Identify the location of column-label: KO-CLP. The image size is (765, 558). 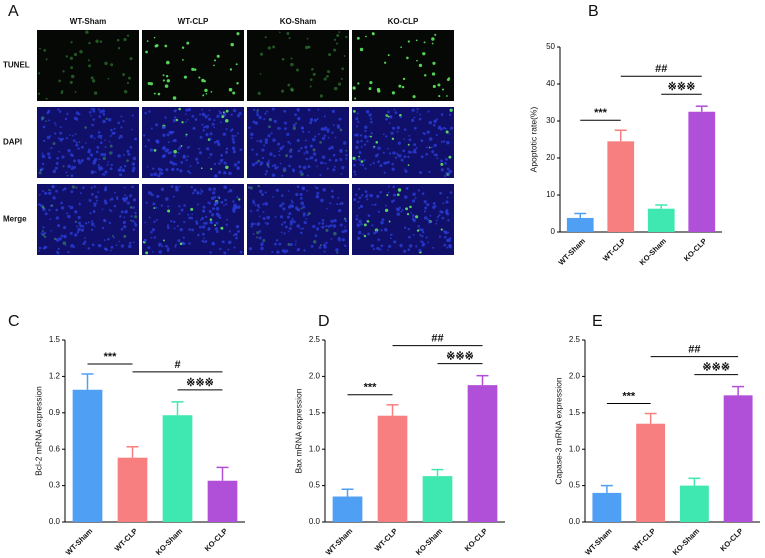
(403, 21).